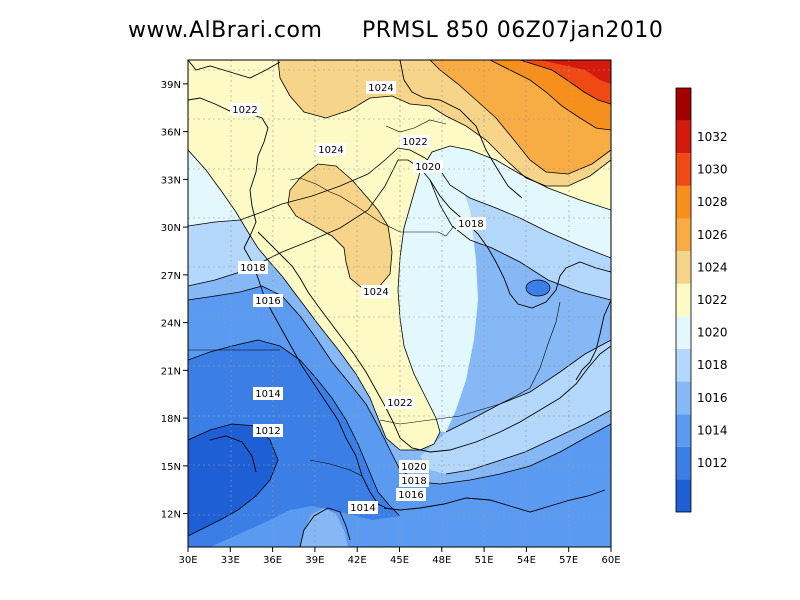  I want to click on qatar-gulf-patch, so click(538, 288).